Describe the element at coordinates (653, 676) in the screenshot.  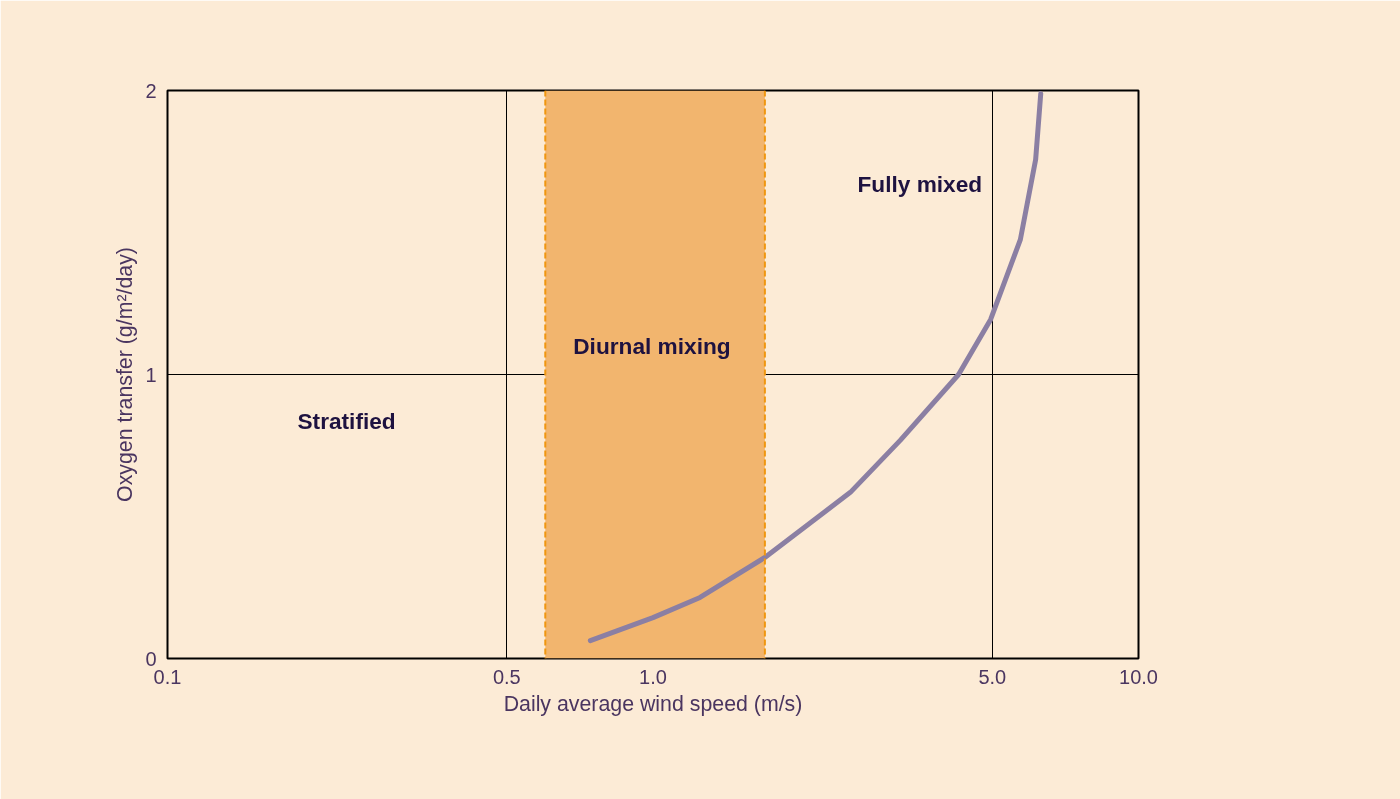
I see `x-tick-label: 1.0` at that location.